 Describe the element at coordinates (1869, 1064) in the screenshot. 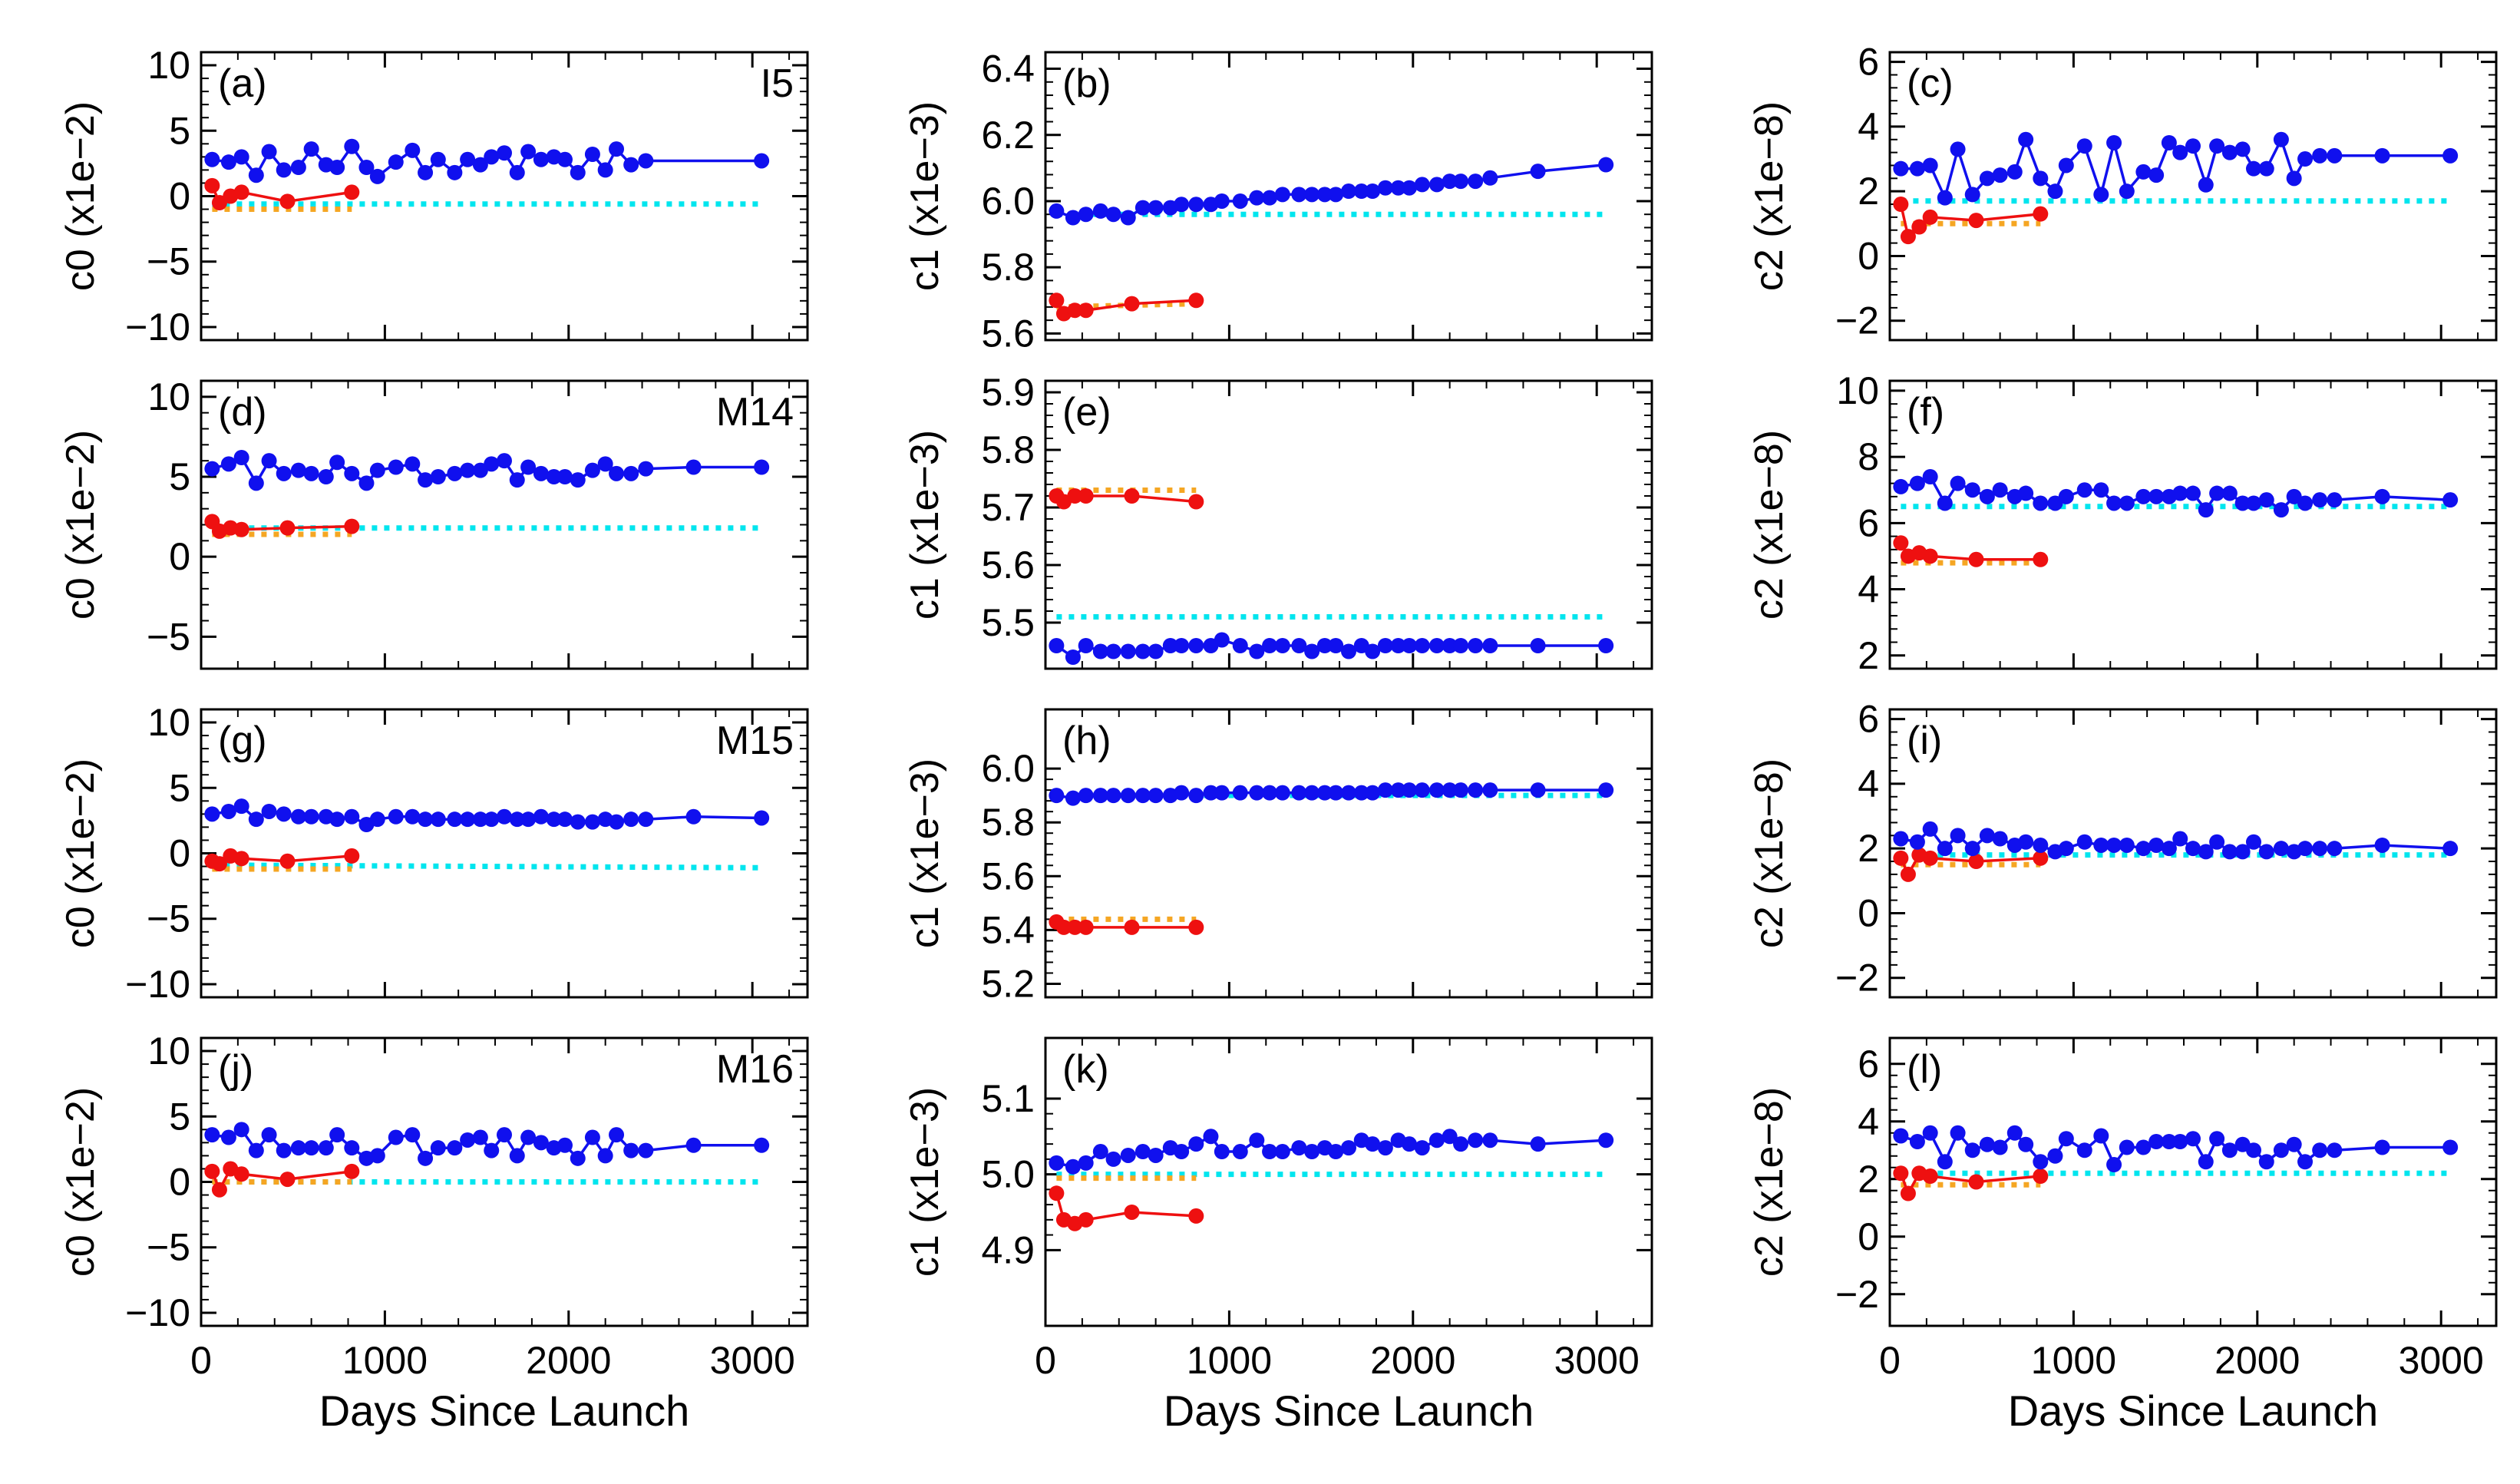

I see `y-tick-label-l: 6` at that location.